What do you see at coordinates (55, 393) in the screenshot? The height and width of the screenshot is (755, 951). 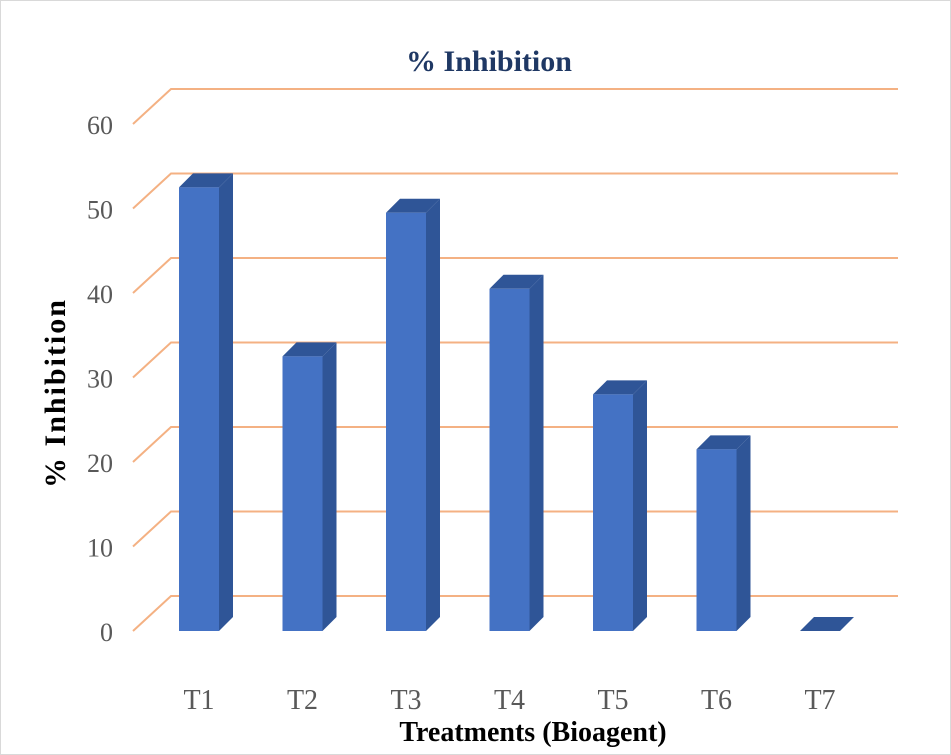 I see `y-axis-title: % Inhibition` at bounding box center [55, 393].